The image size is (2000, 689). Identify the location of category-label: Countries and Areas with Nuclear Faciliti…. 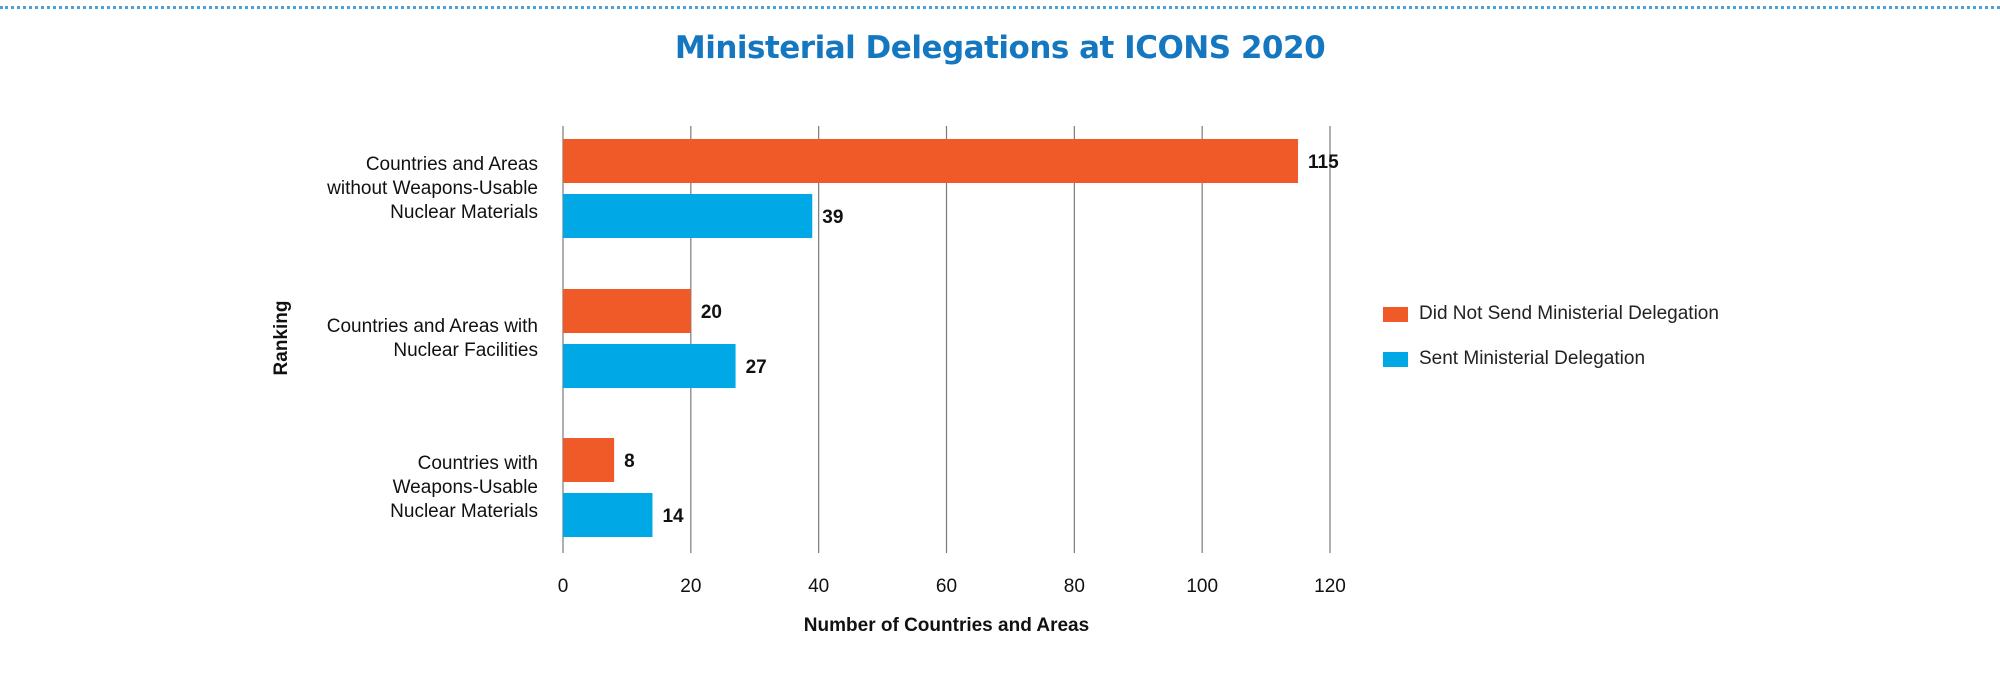
(432, 339).